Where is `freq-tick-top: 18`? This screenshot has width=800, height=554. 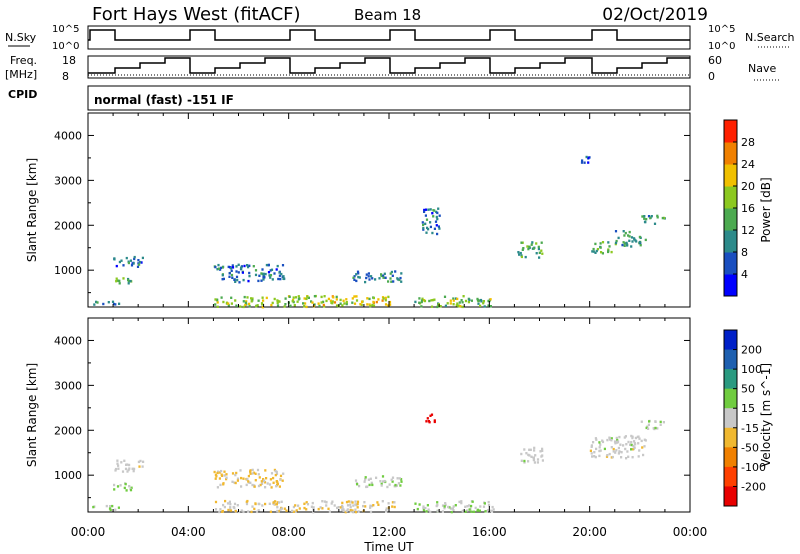
freq-tick-top: 18 is located at coordinates (69, 60).